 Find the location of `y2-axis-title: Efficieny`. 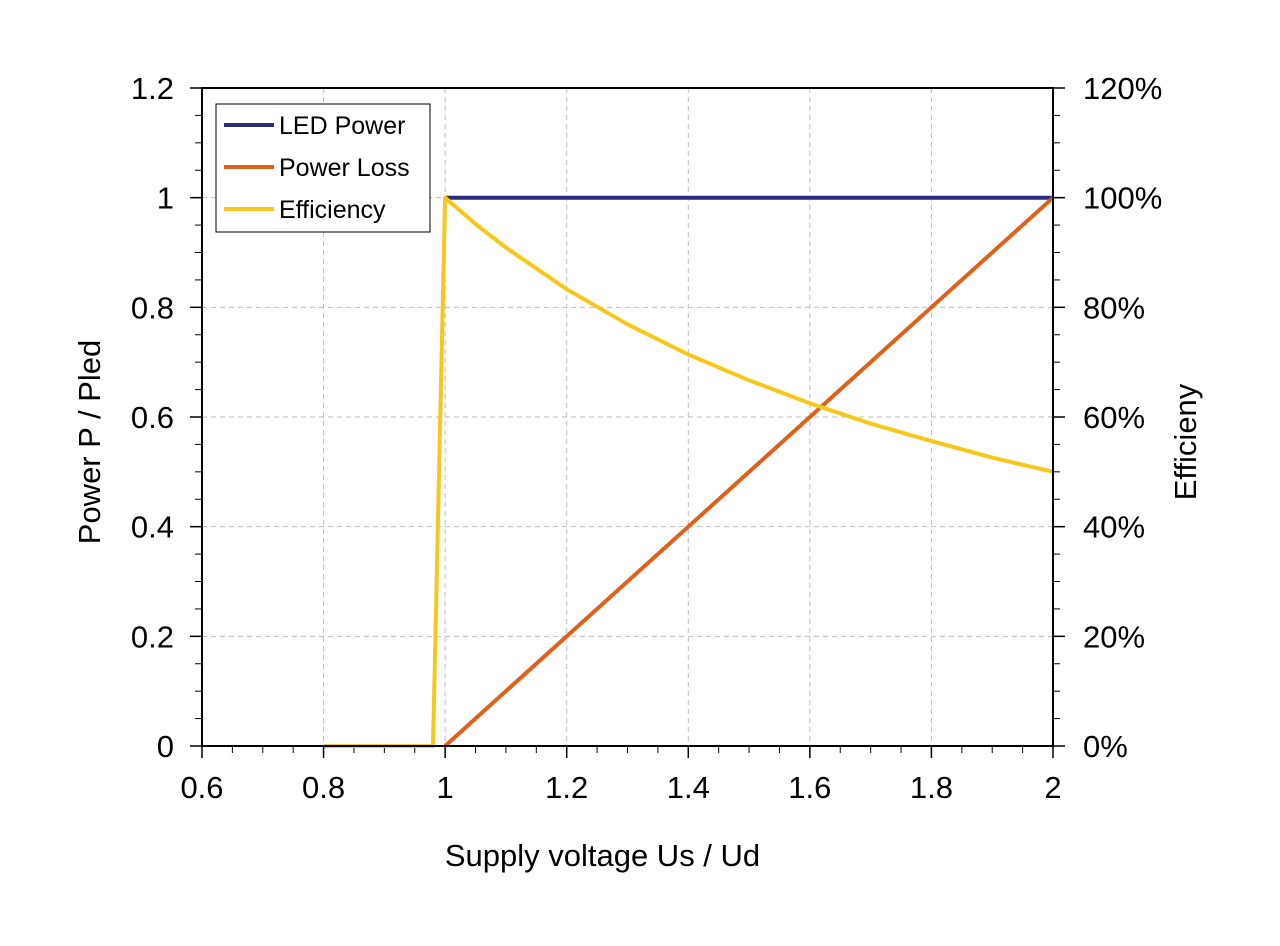

y2-axis-title: Efficieny is located at coordinates (1185, 441).